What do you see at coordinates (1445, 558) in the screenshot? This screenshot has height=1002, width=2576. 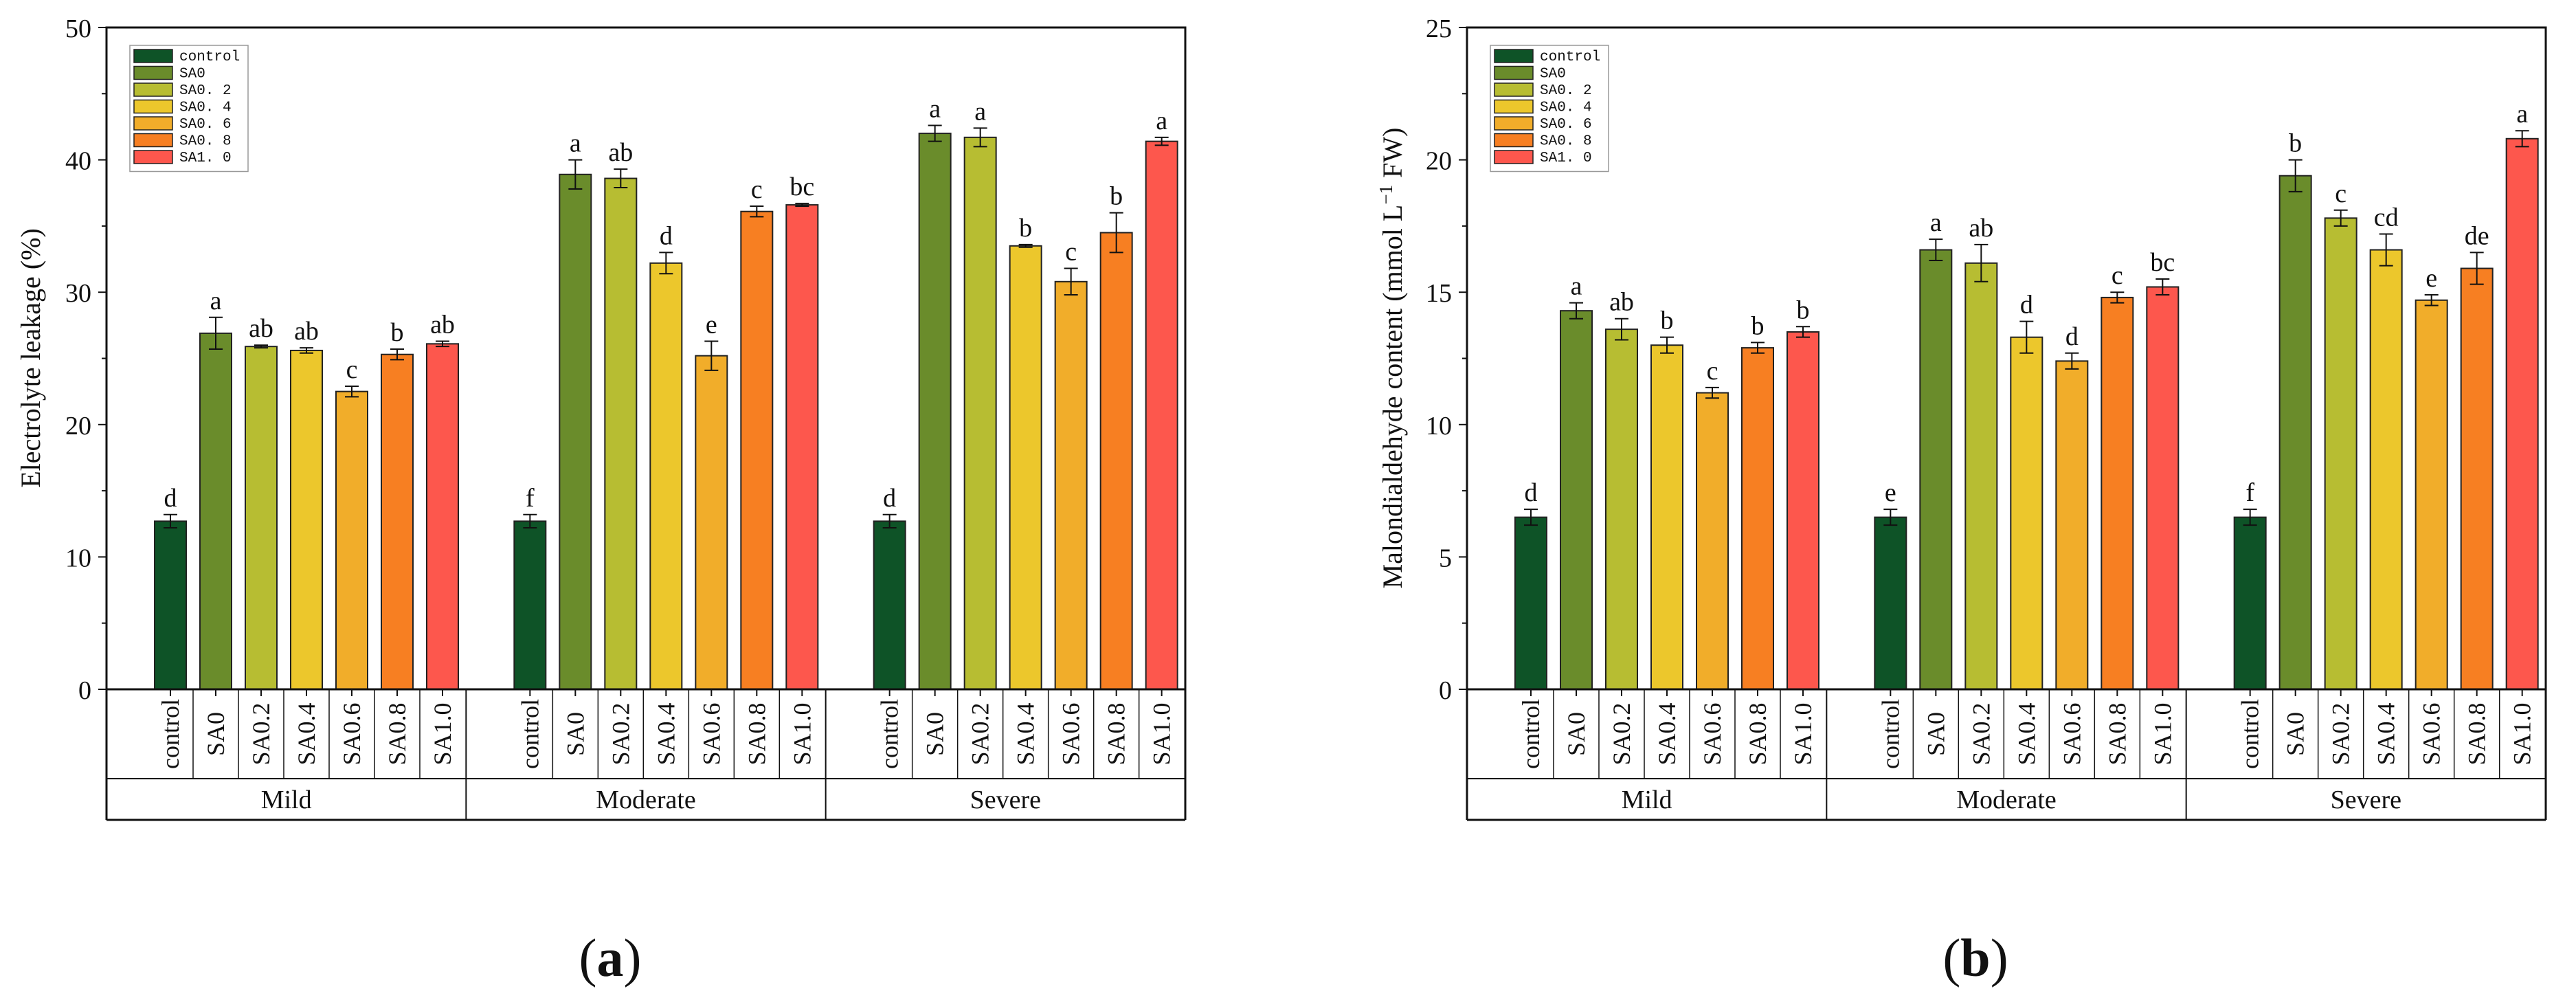 I see `y-tick-label: 5` at bounding box center [1445, 558].